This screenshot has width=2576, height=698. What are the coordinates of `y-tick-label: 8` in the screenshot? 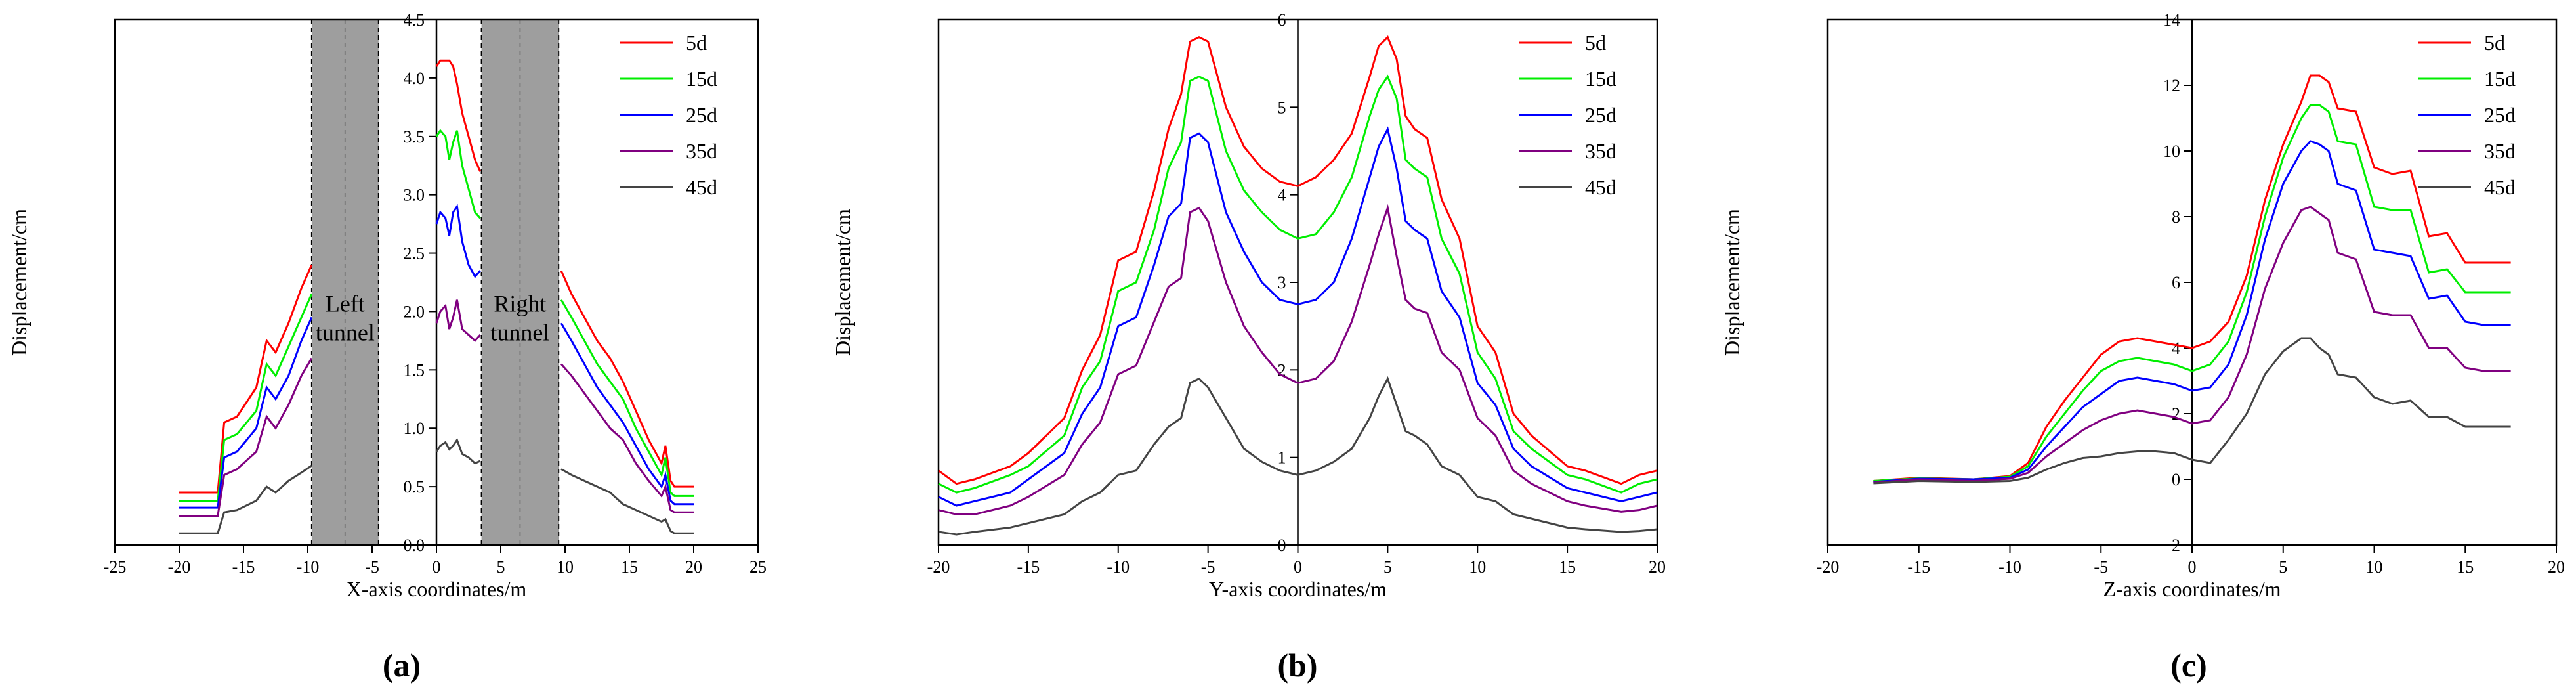 It's located at (2176, 217).